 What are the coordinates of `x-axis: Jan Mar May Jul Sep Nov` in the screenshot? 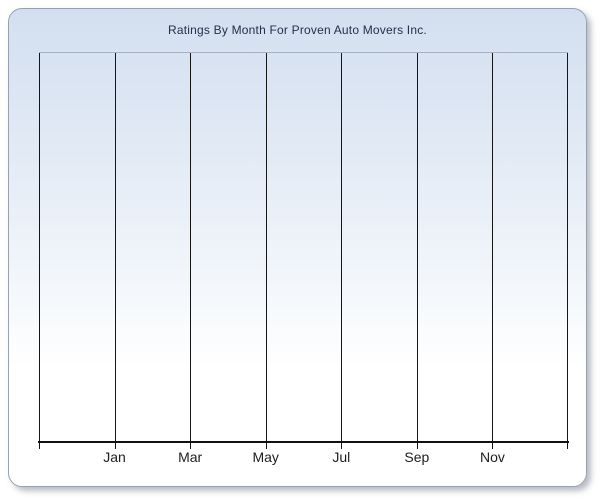 It's located at (303, 457).